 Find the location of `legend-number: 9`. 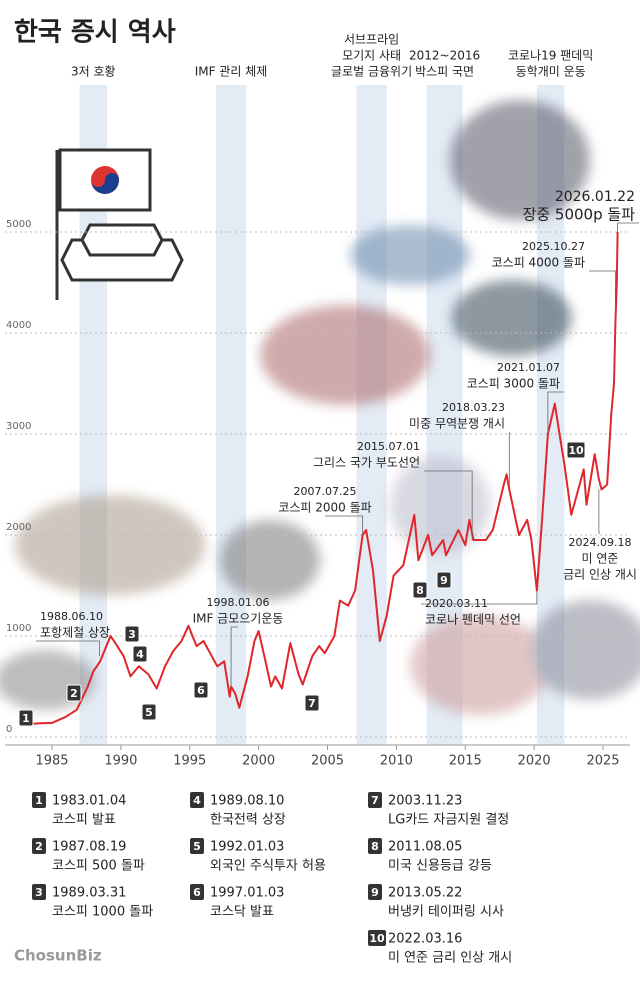

legend-number: 9 is located at coordinates (375, 892).